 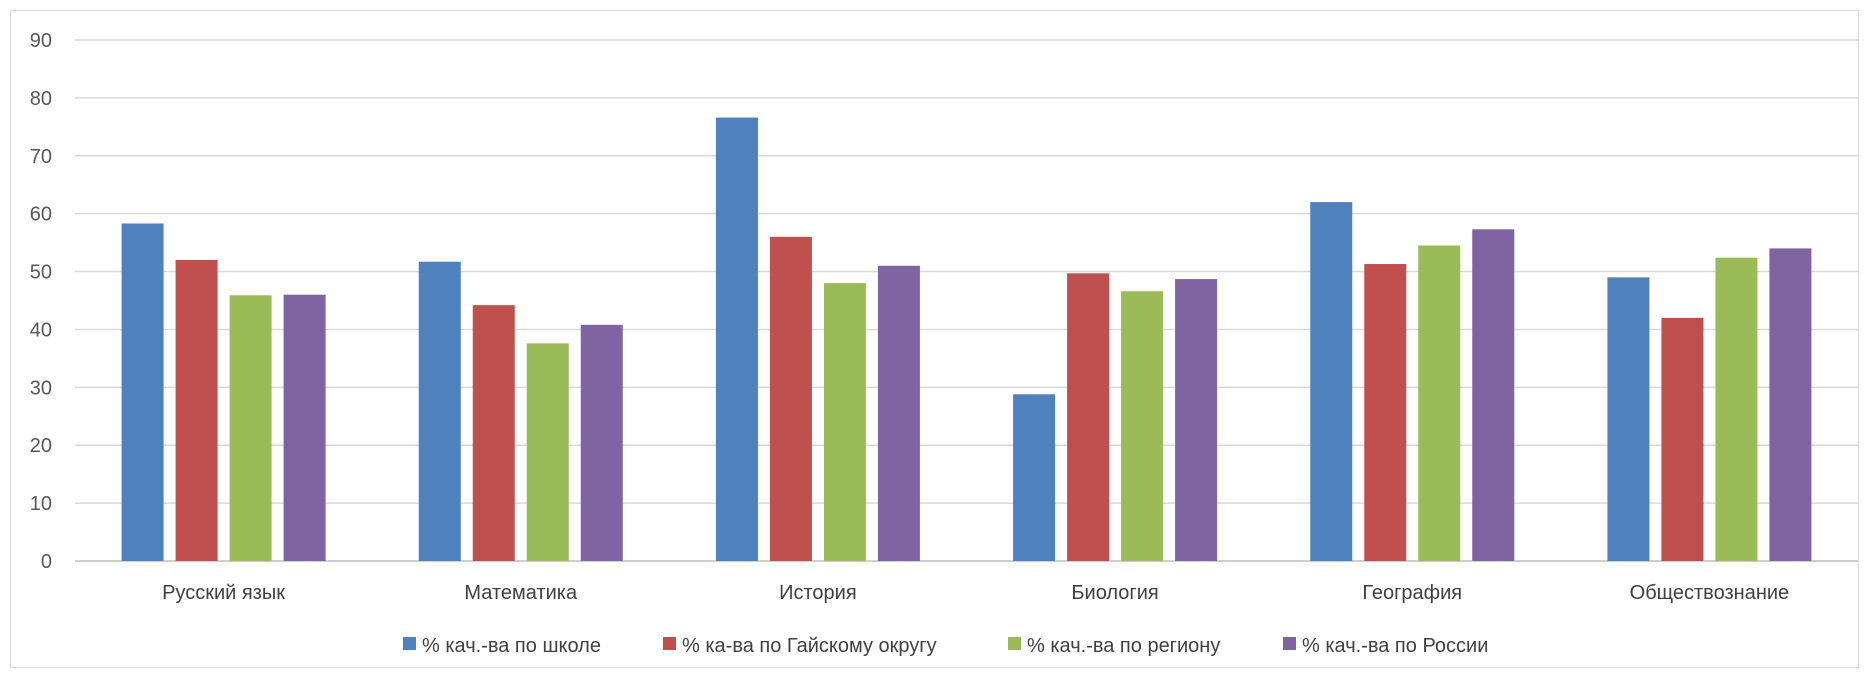 What do you see at coordinates (511, 646) in the screenshot?
I see `legend-label: % кач.-ва по школе` at bounding box center [511, 646].